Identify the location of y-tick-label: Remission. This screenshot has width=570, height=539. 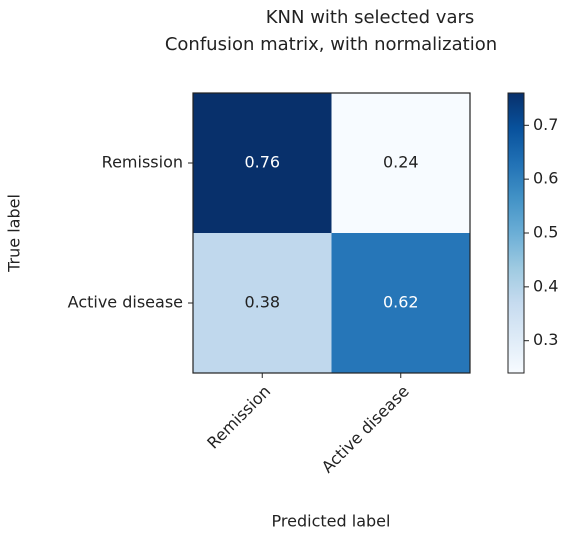
(142, 162).